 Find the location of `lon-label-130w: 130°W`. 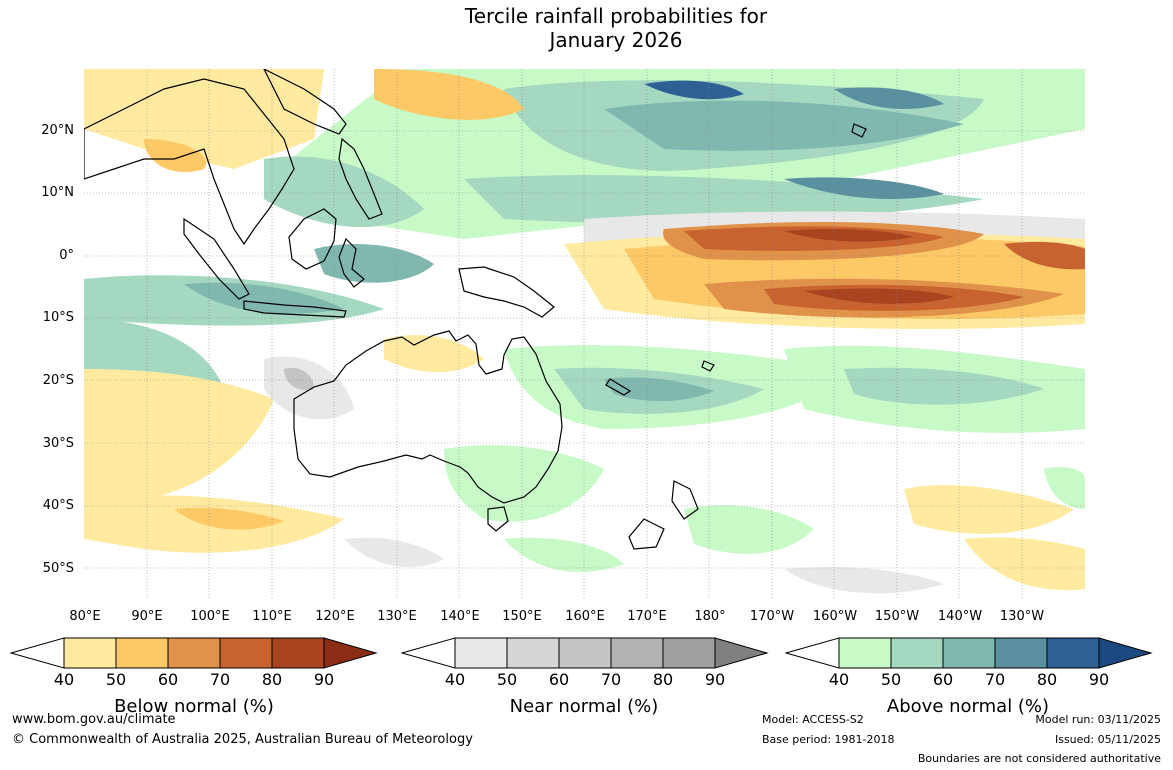

lon-label-130w: 130°W is located at coordinates (1022, 616).